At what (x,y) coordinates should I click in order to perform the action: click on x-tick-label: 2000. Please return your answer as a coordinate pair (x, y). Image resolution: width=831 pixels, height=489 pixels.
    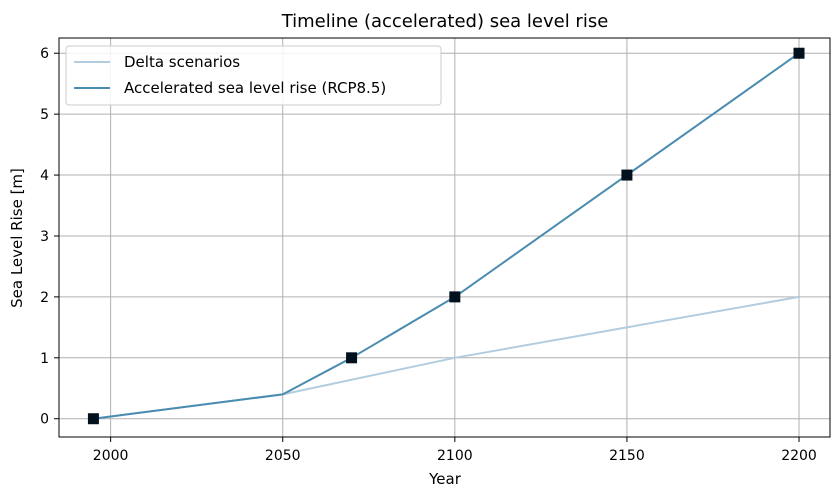
    Looking at the image, I should click on (111, 456).